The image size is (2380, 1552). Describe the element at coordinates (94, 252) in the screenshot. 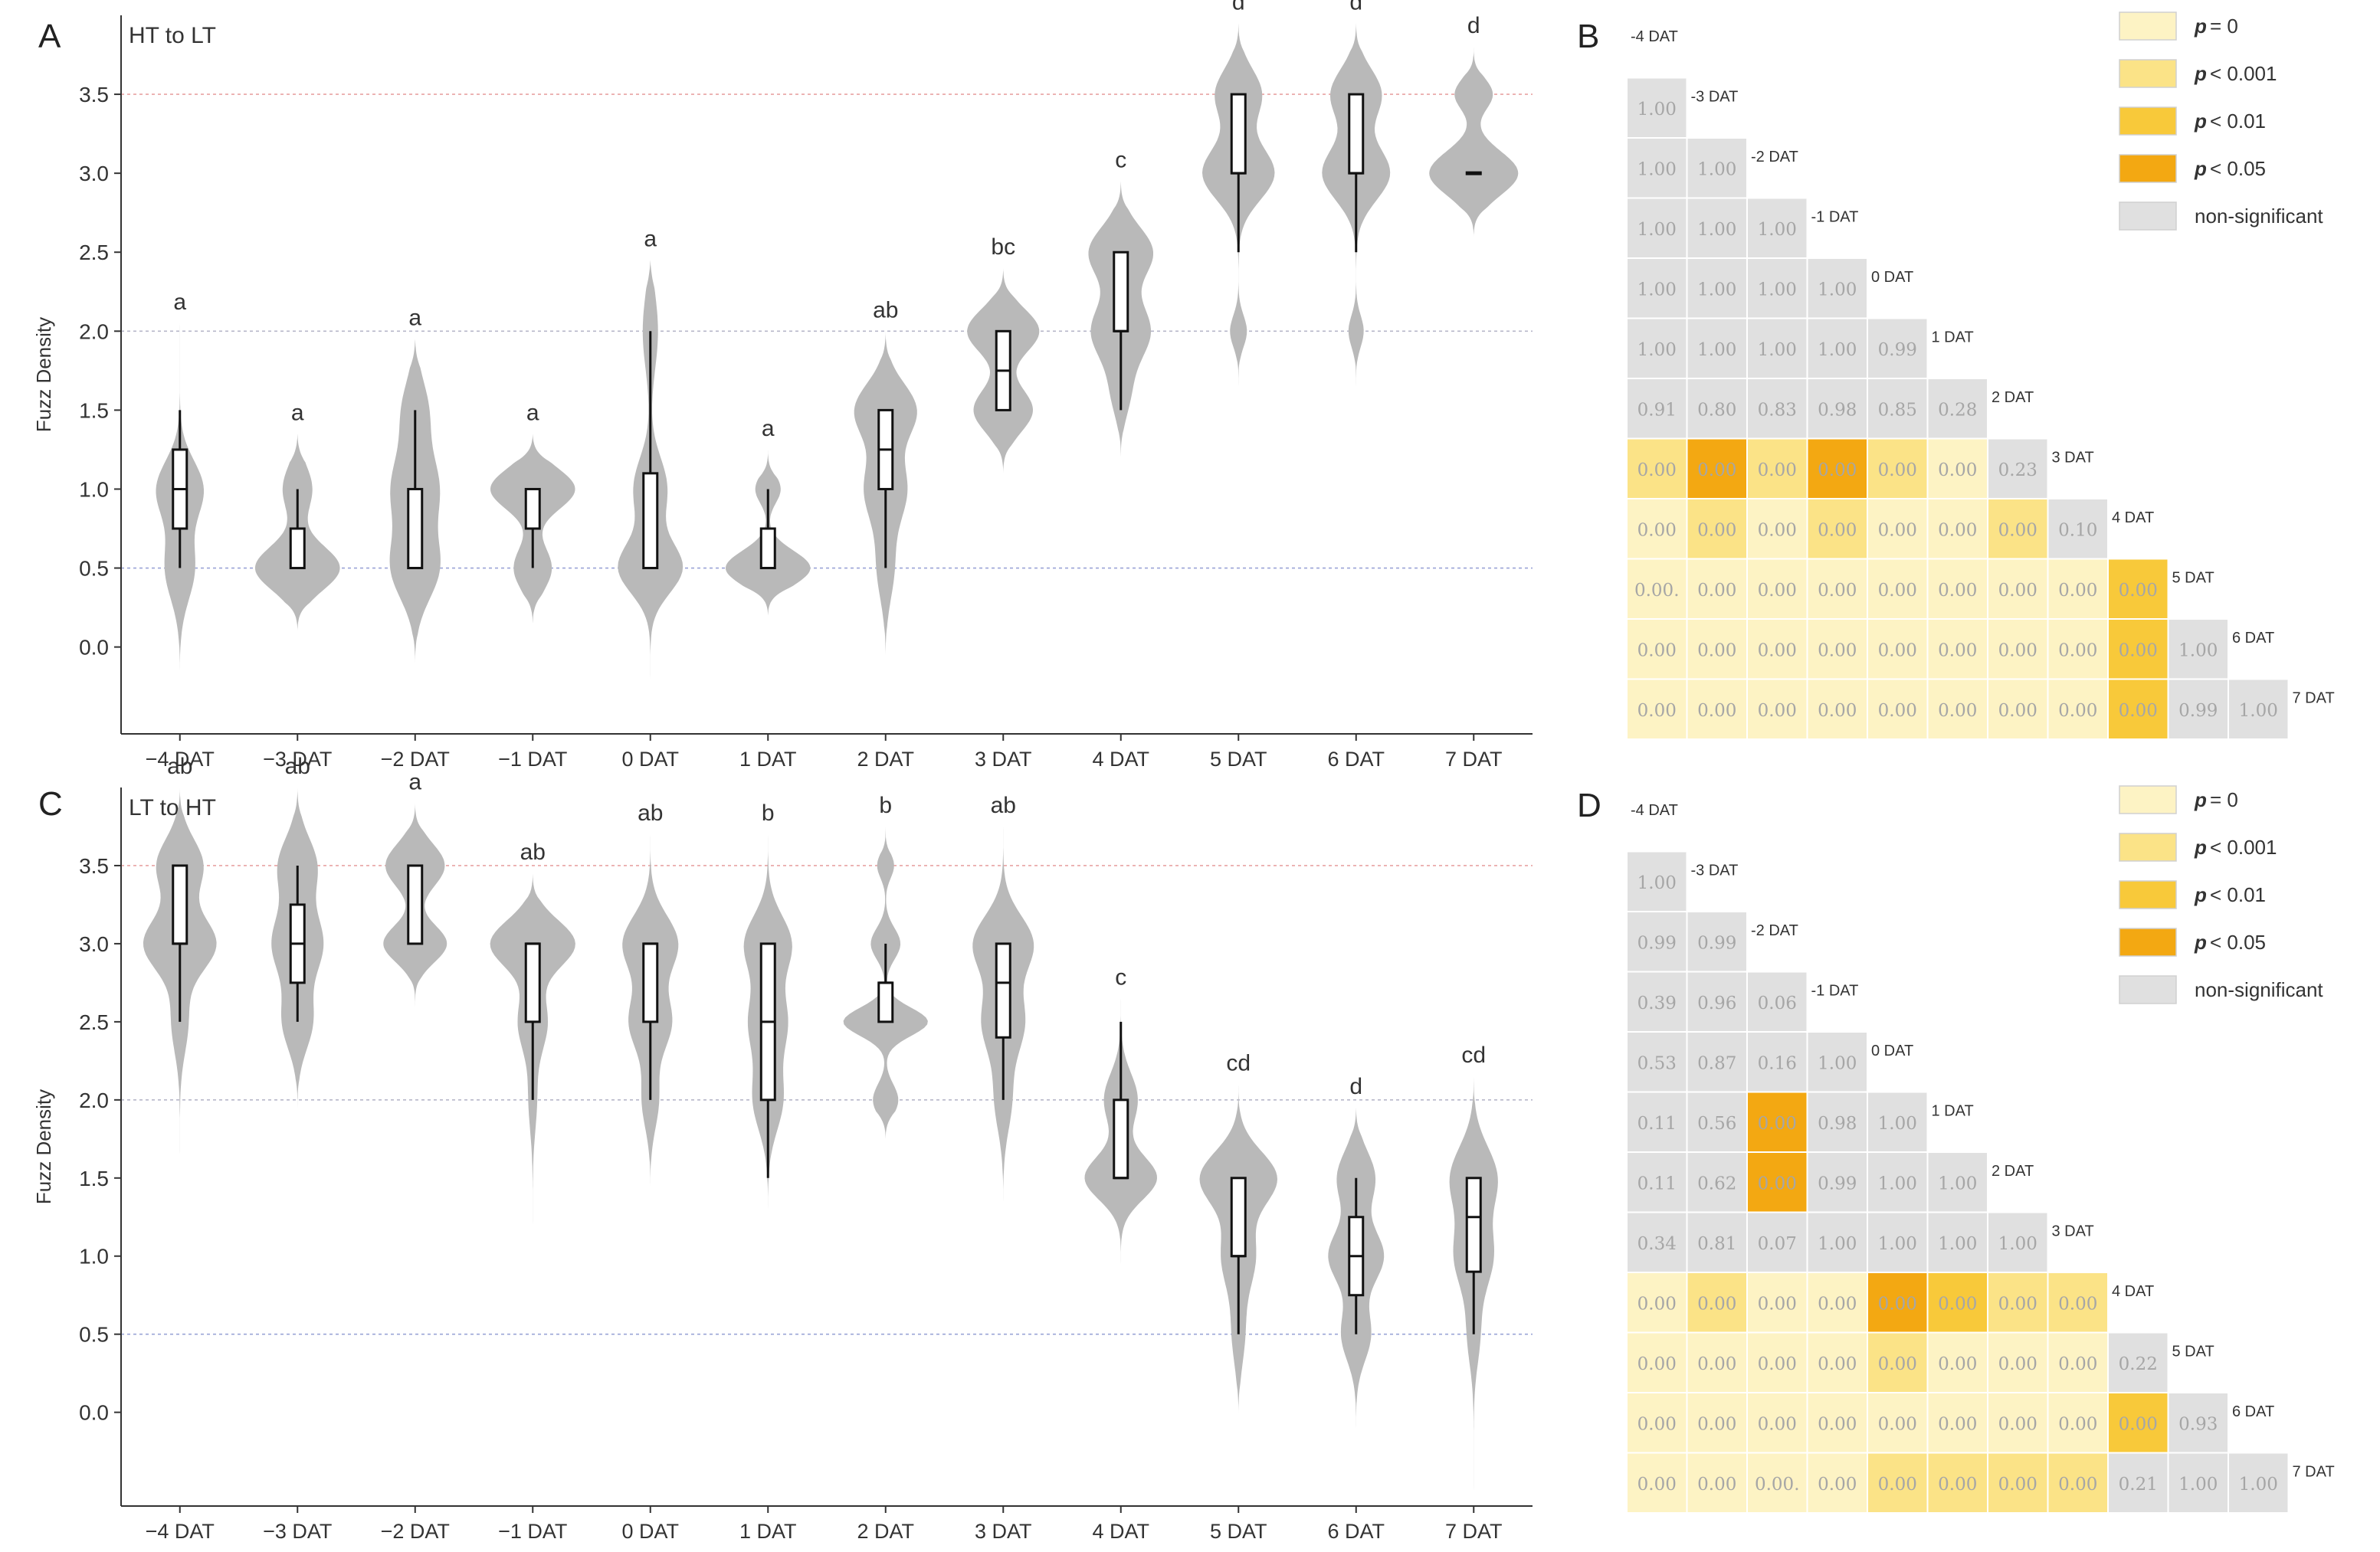

I see `y-tick-label: 2.5` at that location.